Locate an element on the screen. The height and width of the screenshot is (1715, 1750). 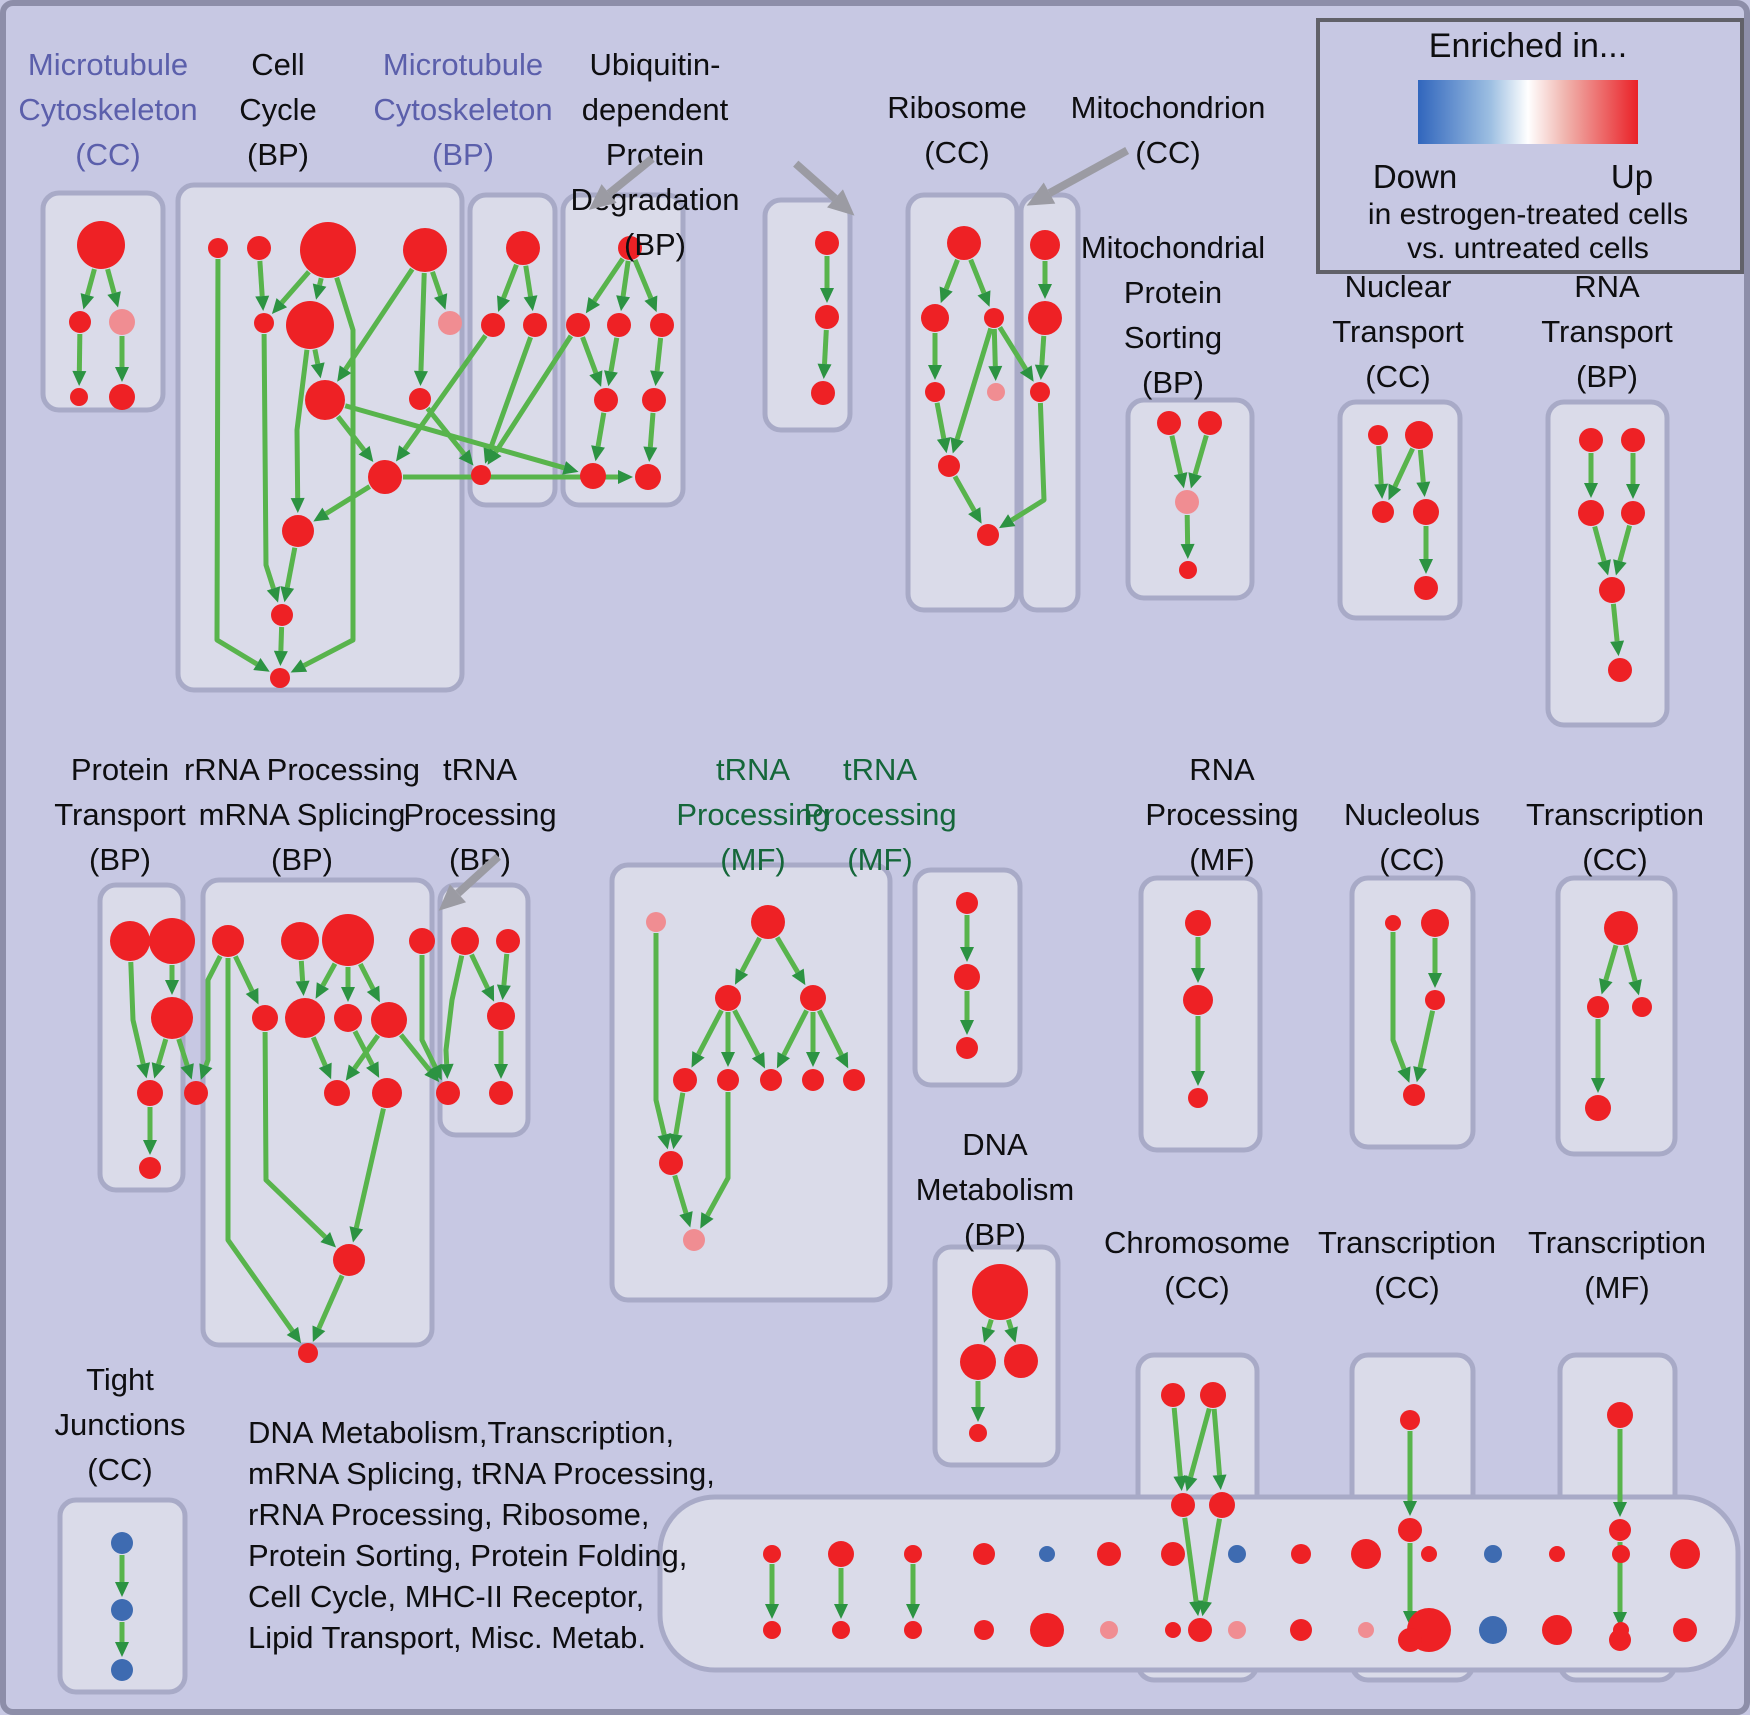
legend-subtitle-2: vs. untreated cells is located at coordinates (1528, 248).